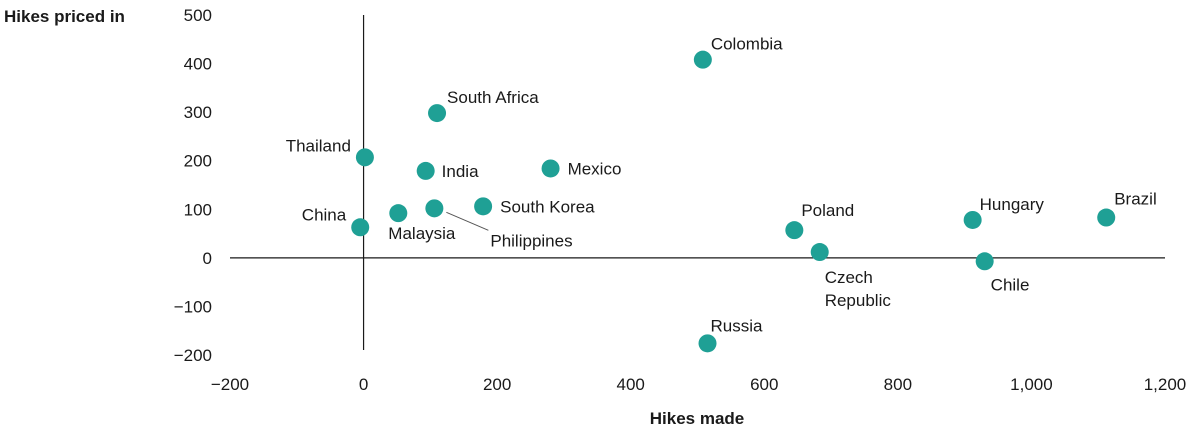 The height and width of the screenshot is (430, 1200). What do you see at coordinates (198, 209) in the screenshot?
I see `y-tick-label: 100` at bounding box center [198, 209].